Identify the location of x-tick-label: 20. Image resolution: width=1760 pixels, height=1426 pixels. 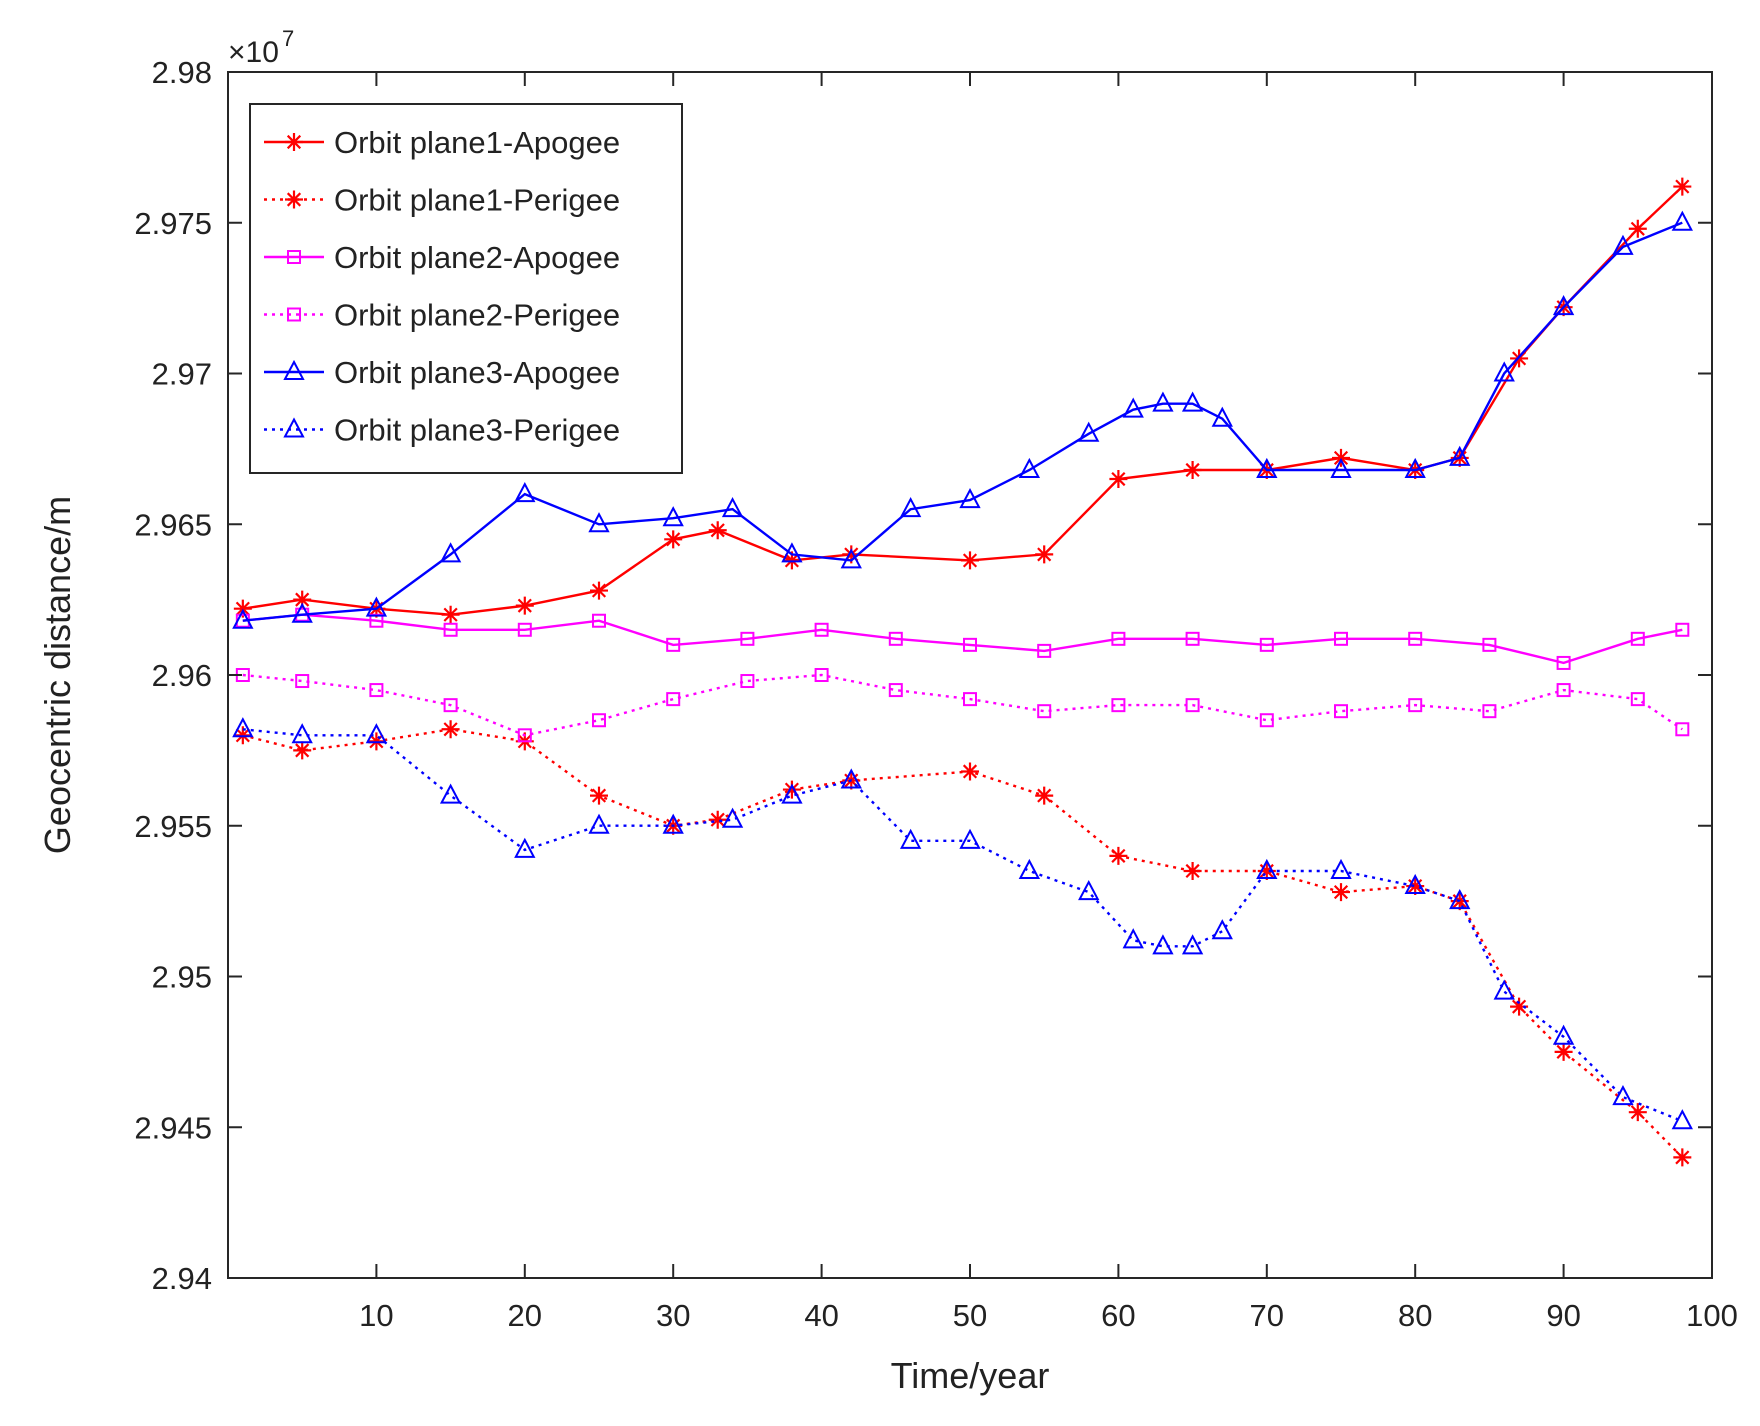
(525, 1315).